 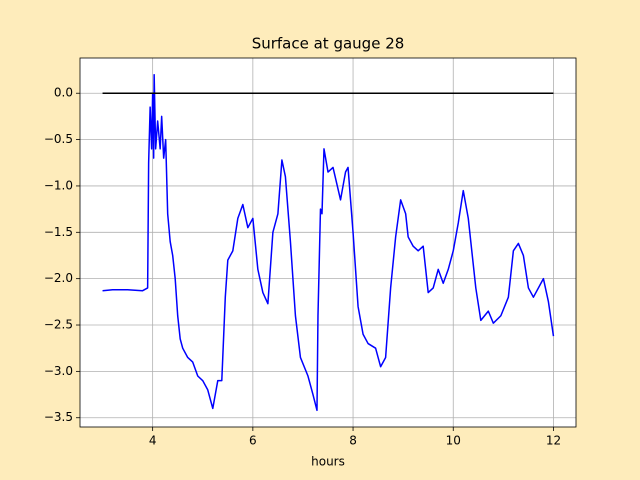 What do you see at coordinates (328, 44) in the screenshot?
I see `chart-title: Surface at gauge 28` at bounding box center [328, 44].